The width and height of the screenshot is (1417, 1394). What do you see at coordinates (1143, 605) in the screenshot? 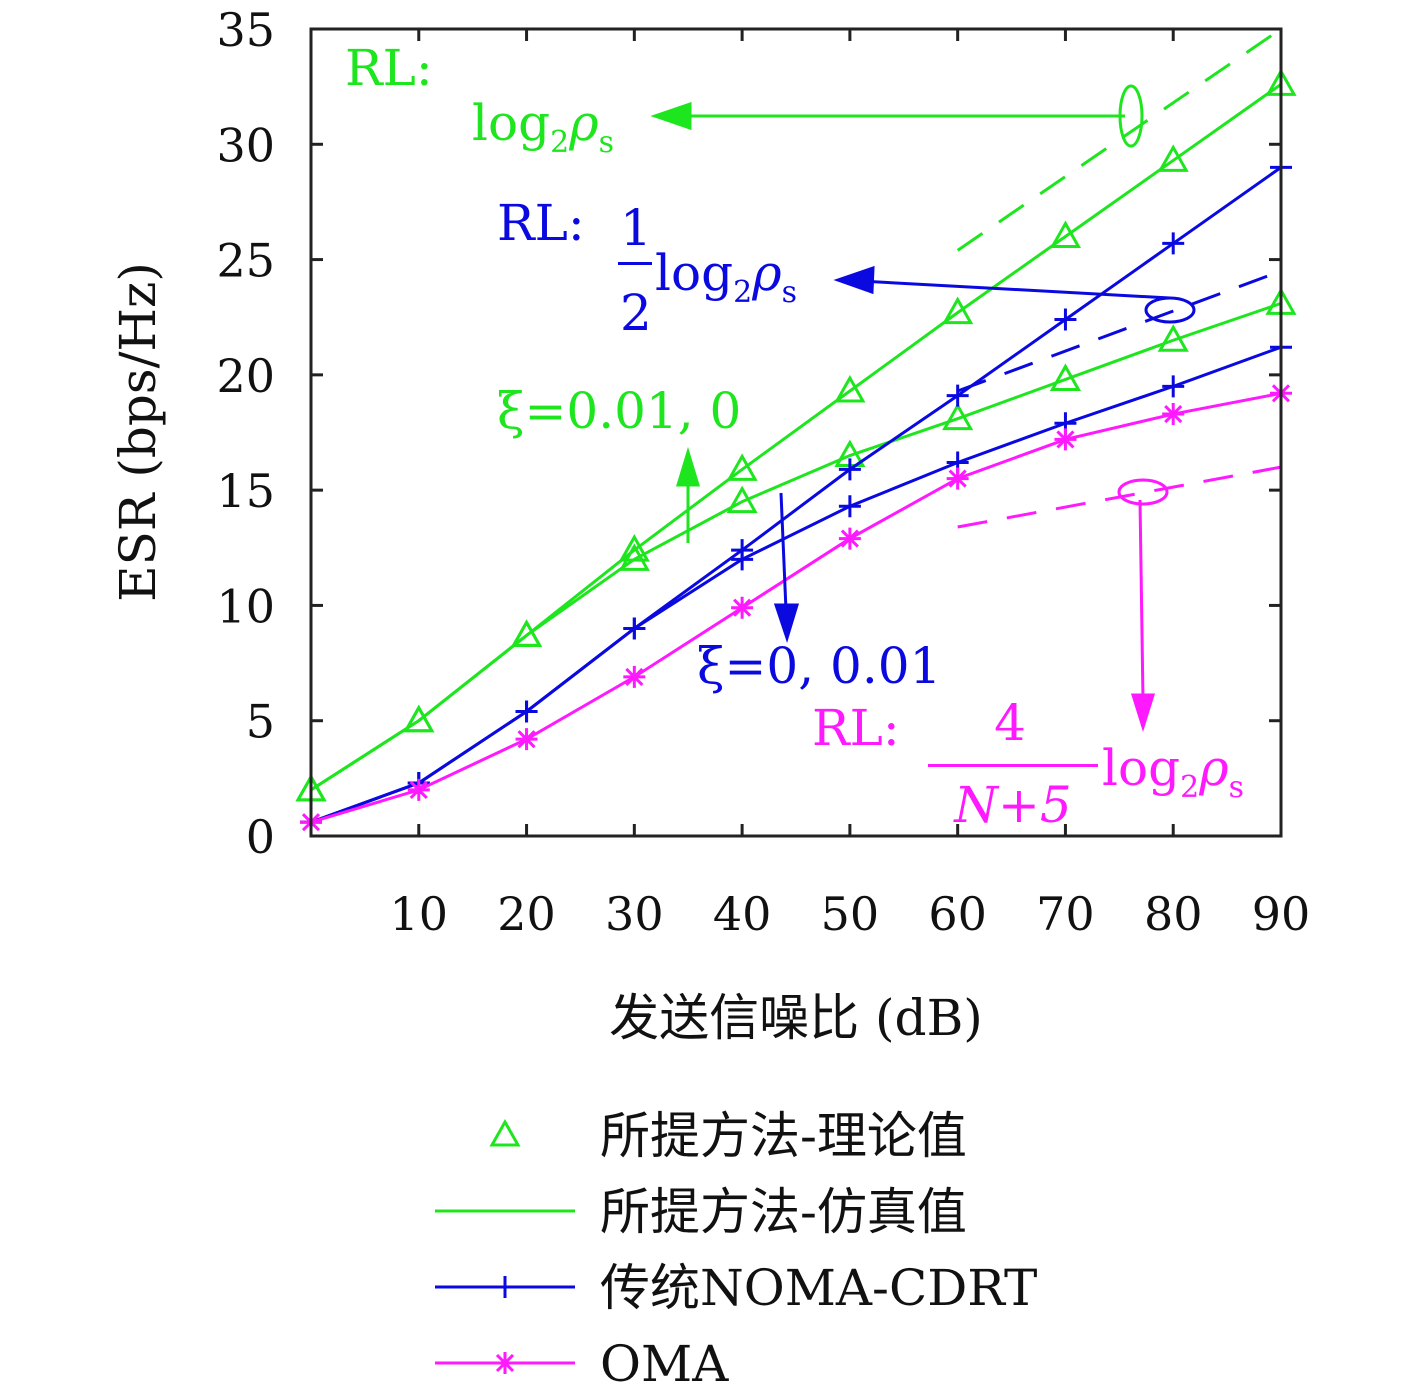
I see `pink-arrow` at bounding box center [1143, 605].